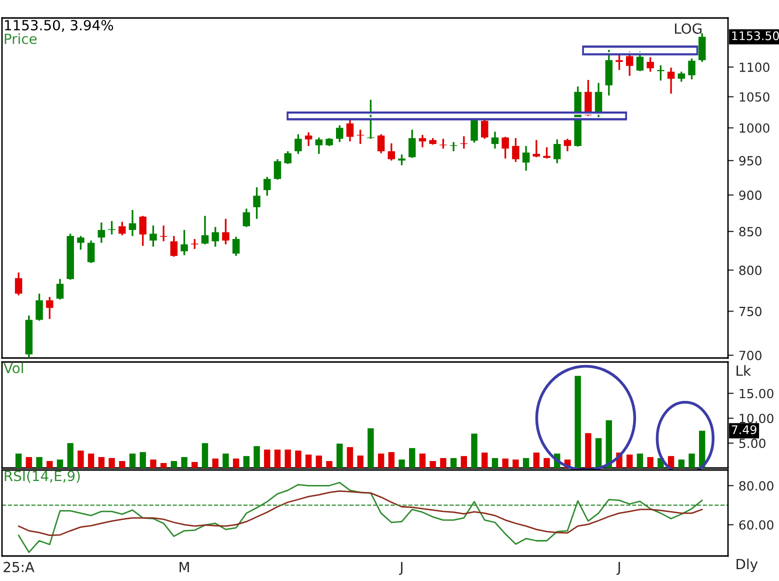  What do you see at coordinates (757, 419) in the screenshot?
I see `y-tick-label: 10.00` at bounding box center [757, 419].